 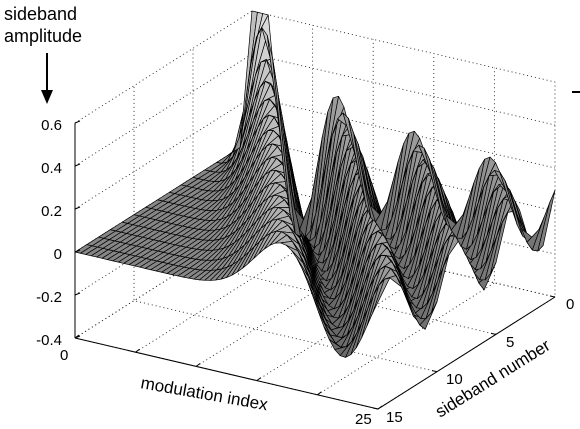 I want to click on y-tick-label: 0, so click(x=570, y=304).